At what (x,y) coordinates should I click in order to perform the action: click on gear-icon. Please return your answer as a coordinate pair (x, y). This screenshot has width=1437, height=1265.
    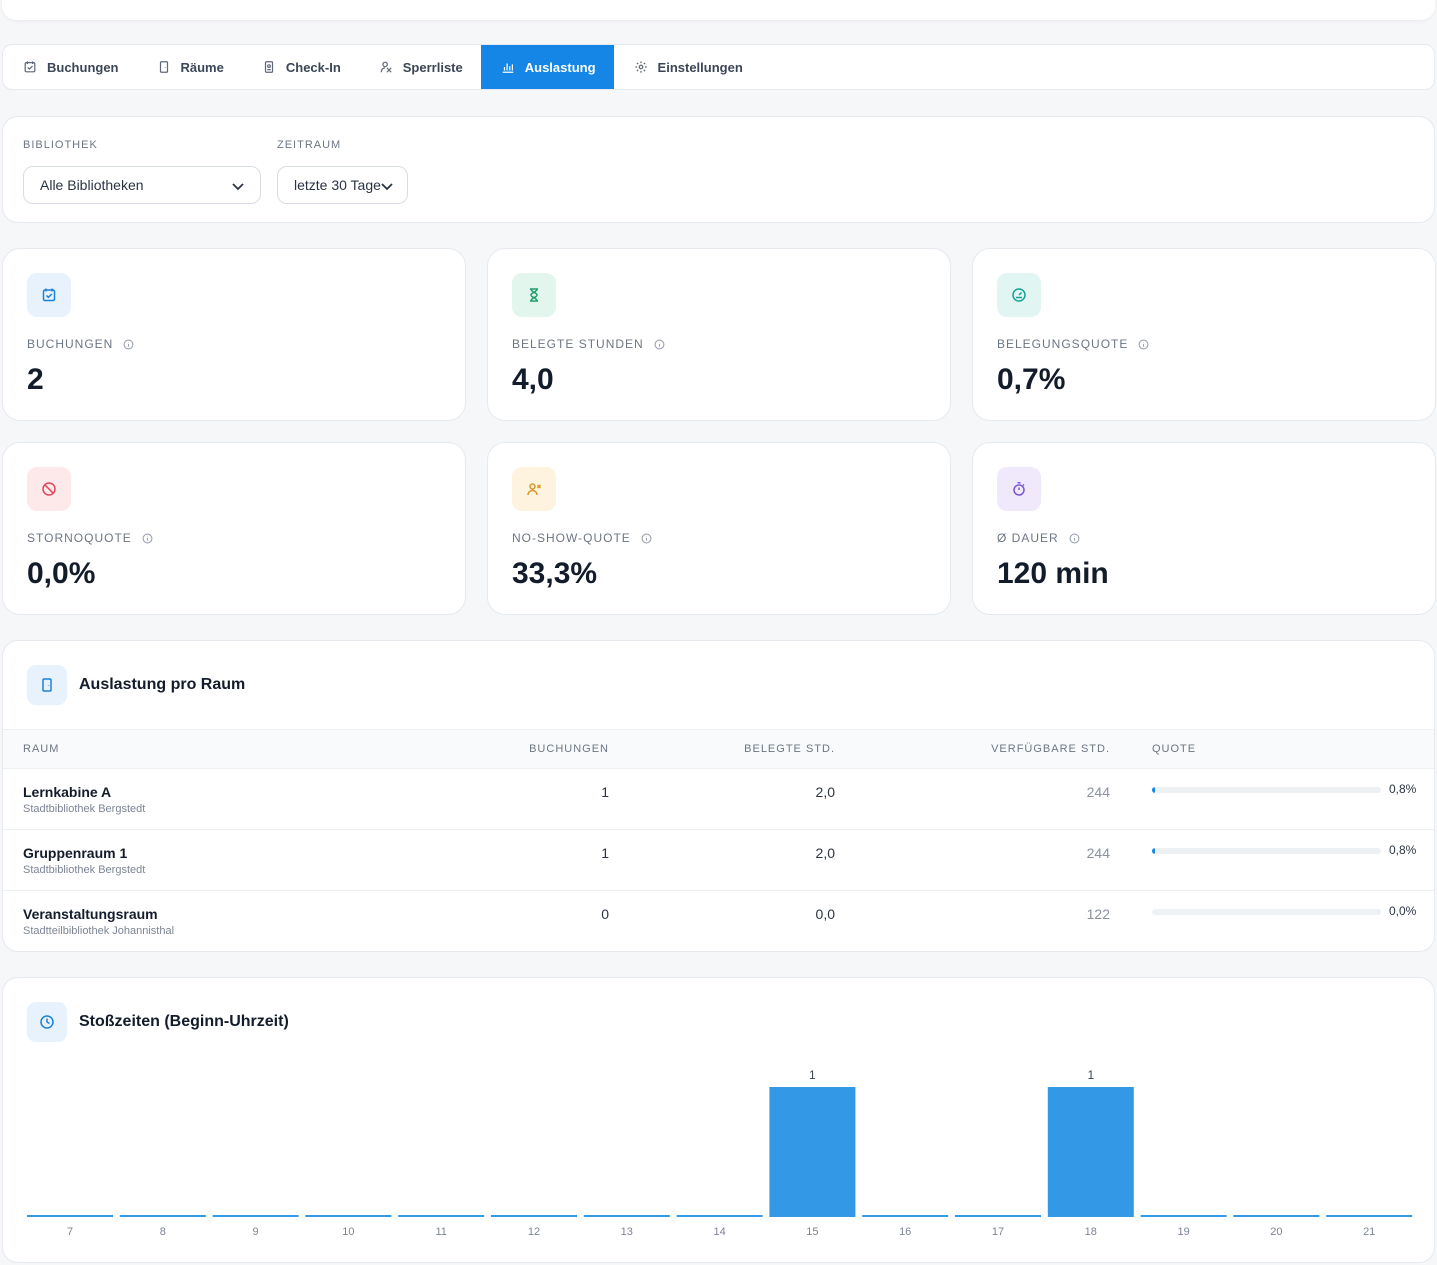
    Looking at the image, I should click on (640, 67).